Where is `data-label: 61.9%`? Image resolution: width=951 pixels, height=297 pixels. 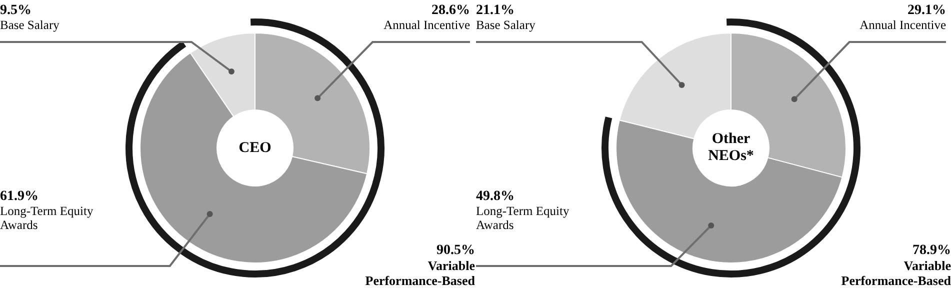 data-label: 61.9% is located at coordinates (20, 196).